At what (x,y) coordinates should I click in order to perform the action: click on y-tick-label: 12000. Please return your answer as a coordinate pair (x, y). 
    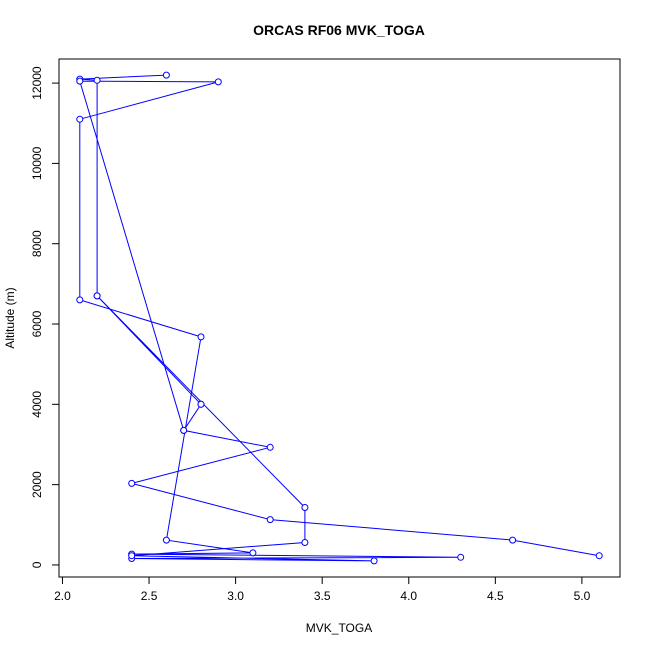
    Looking at the image, I should click on (37, 83).